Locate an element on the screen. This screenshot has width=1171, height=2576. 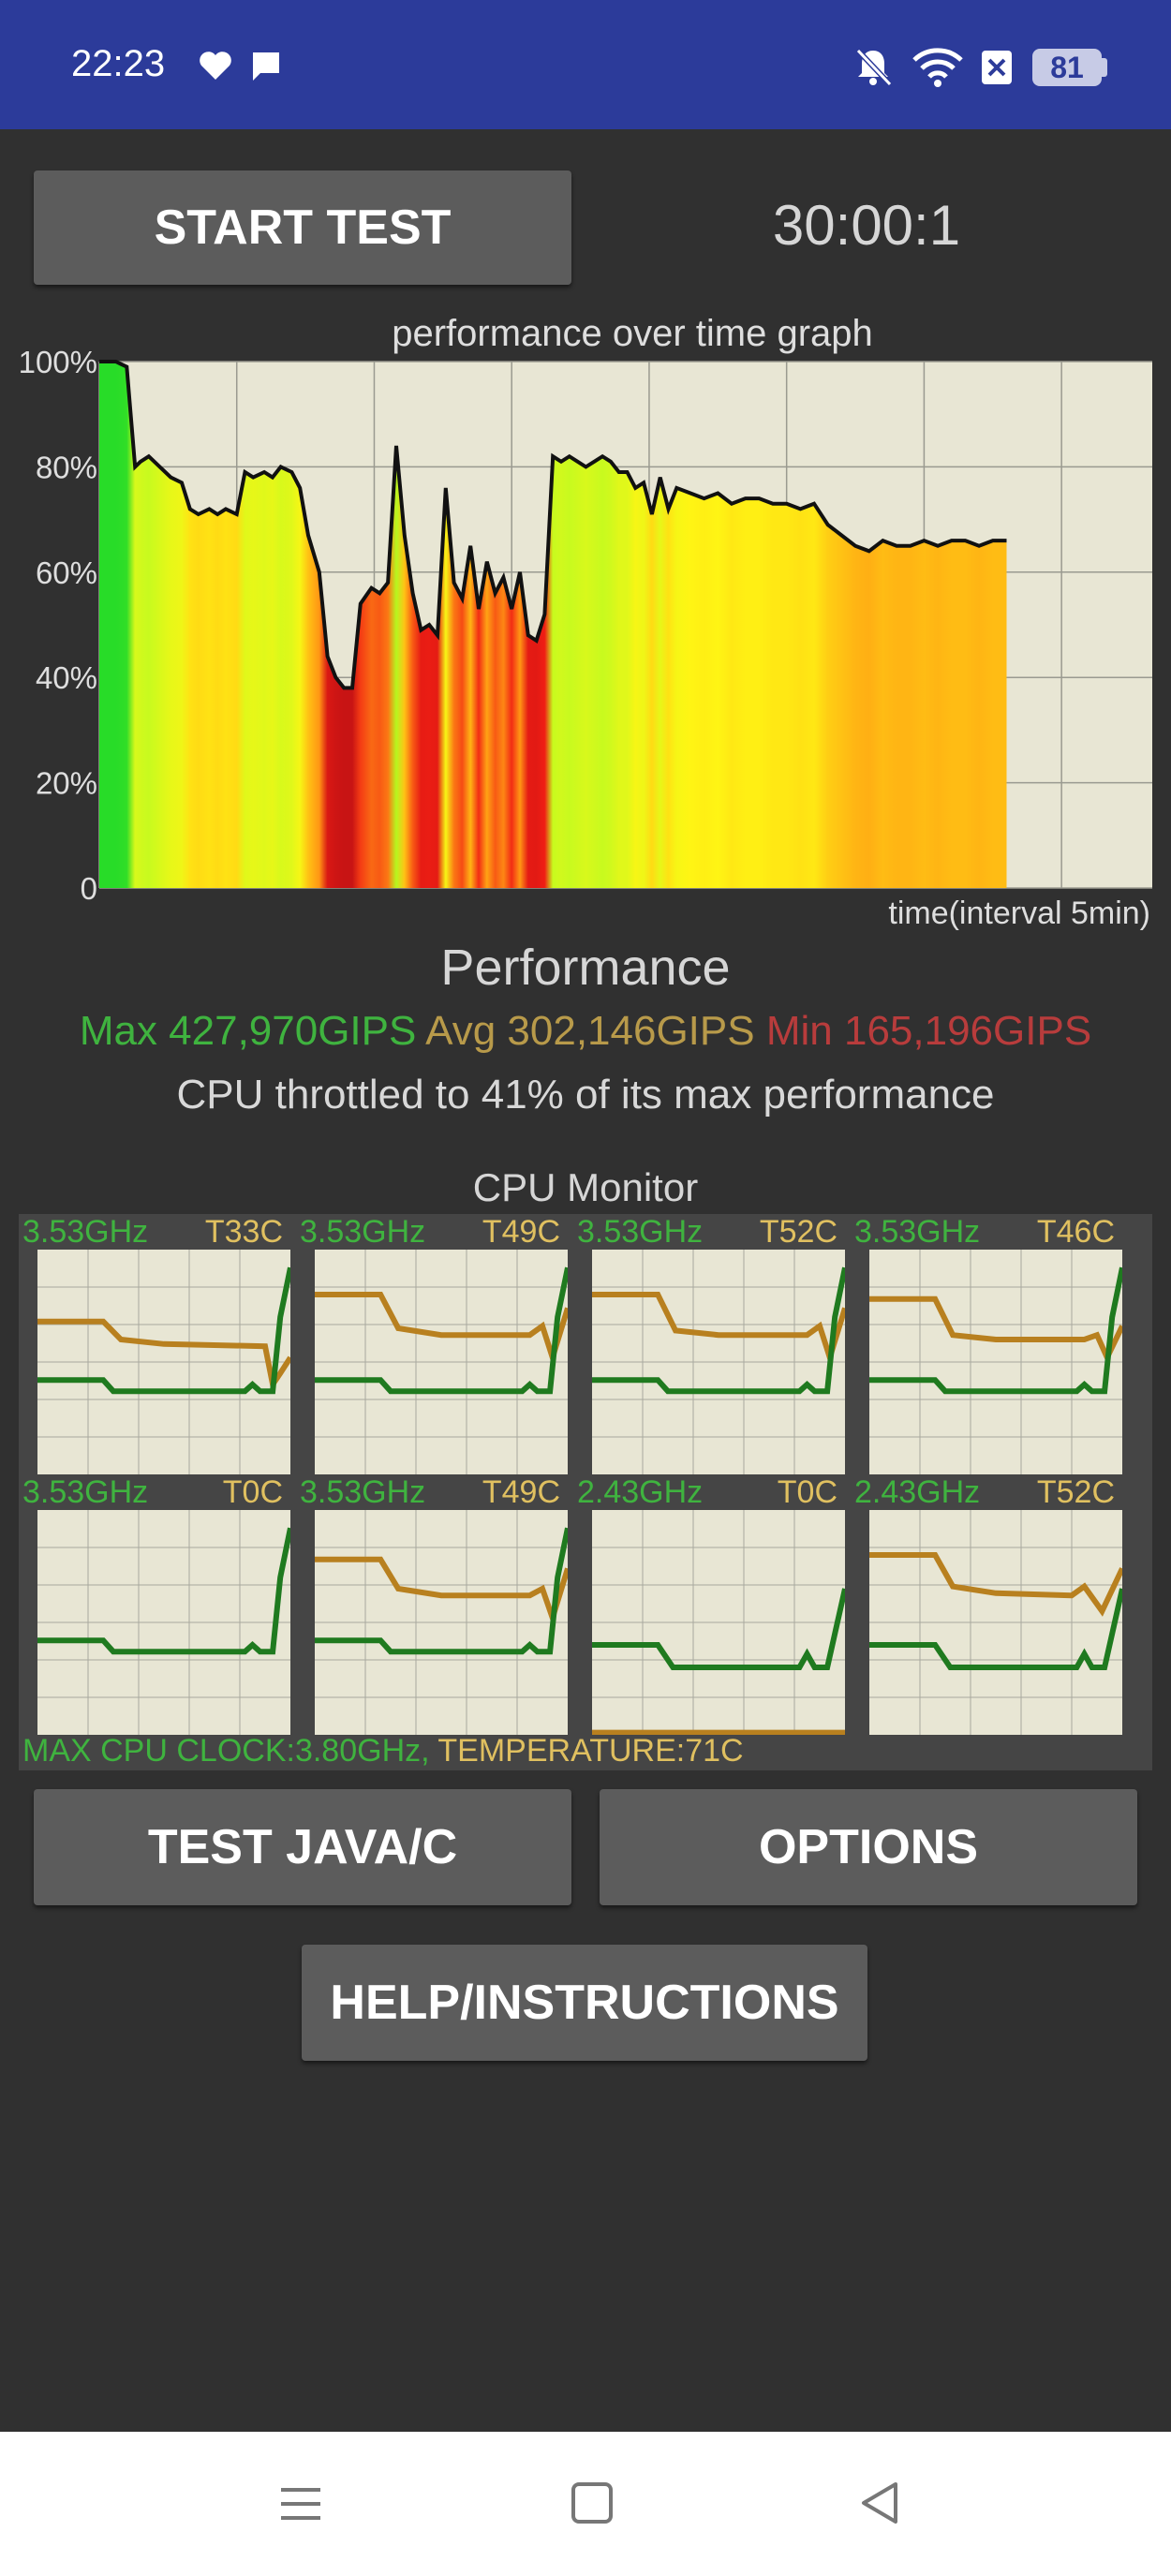
test-timer: 30:00:1 is located at coordinates (866, 226).